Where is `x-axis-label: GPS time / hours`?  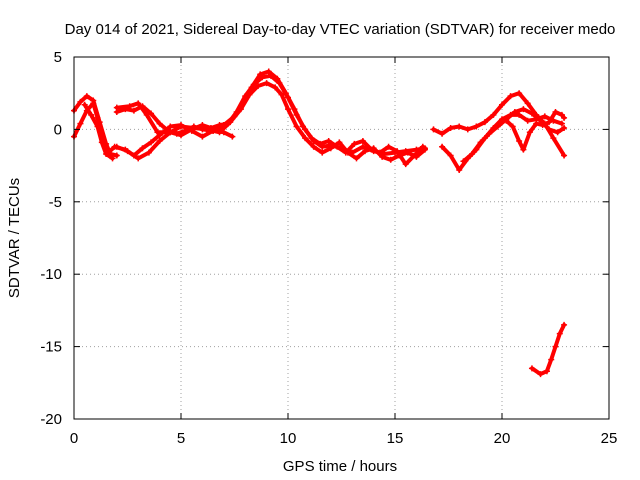 x-axis-label: GPS time / hours is located at coordinates (340, 466).